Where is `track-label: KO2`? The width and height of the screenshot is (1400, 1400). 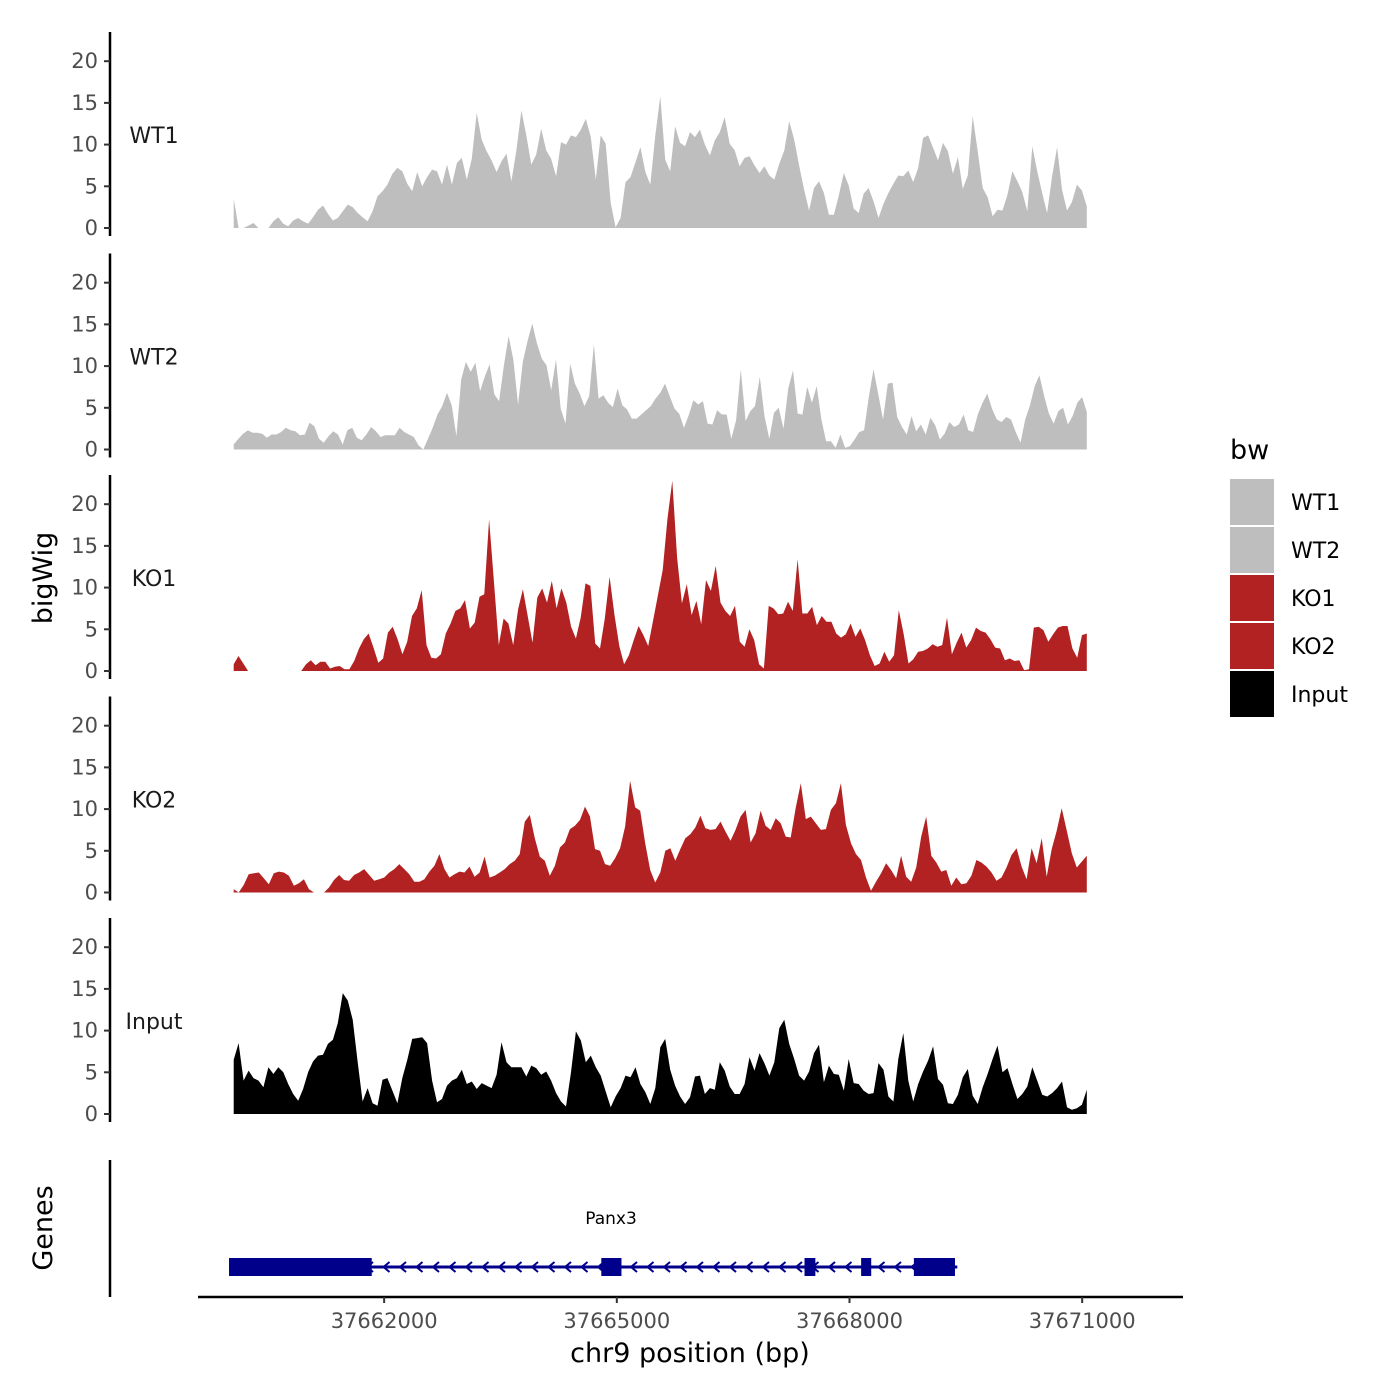 track-label: KO2 is located at coordinates (154, 801).